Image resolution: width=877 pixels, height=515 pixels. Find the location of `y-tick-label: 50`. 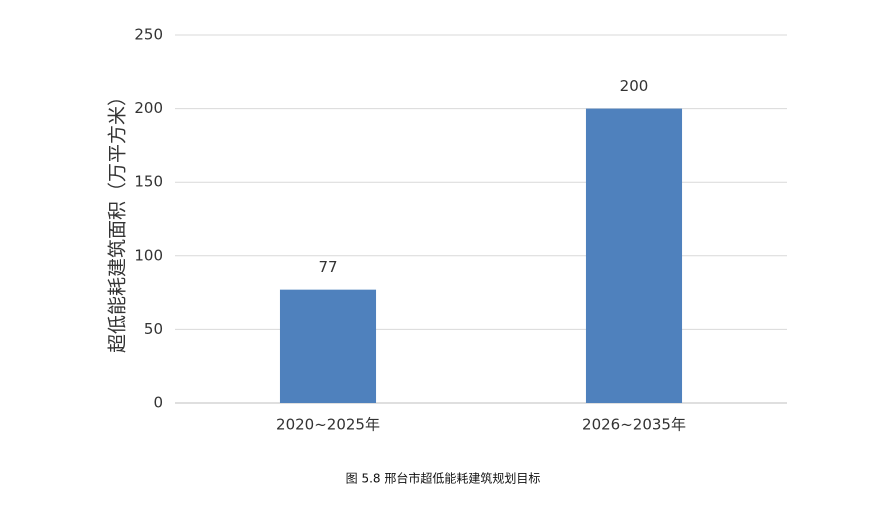

y-tick-label: 50 is located at coordinates (153, 329).